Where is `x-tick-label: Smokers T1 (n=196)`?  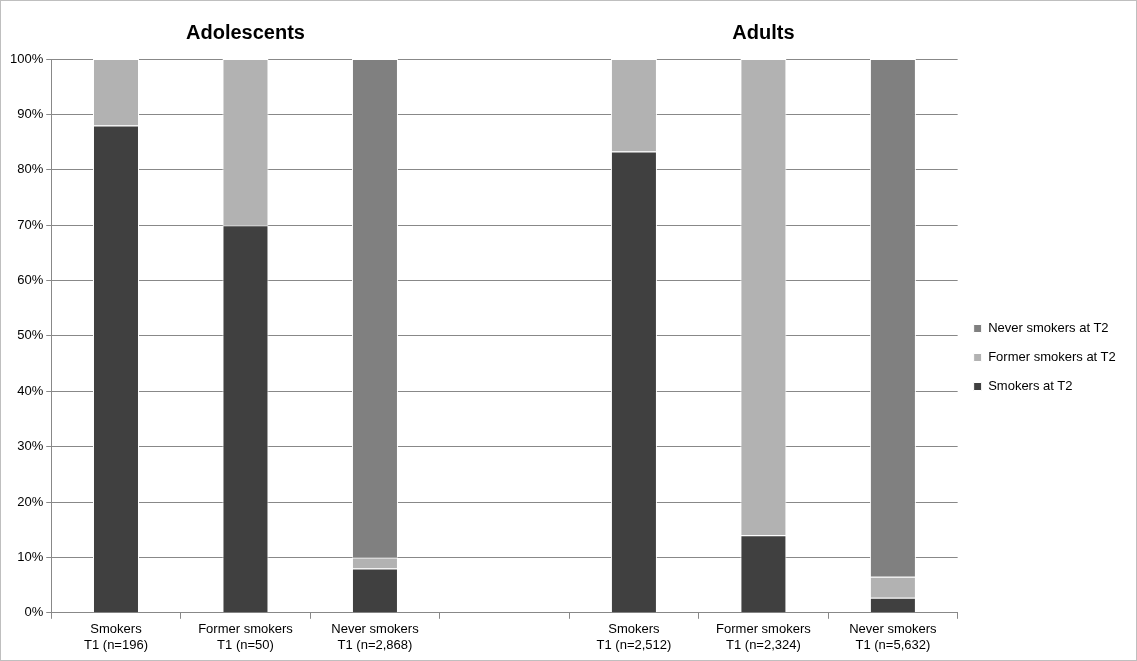 x-tick-label: Smokers T1 (n=196) is located at coordinates (116, 636).